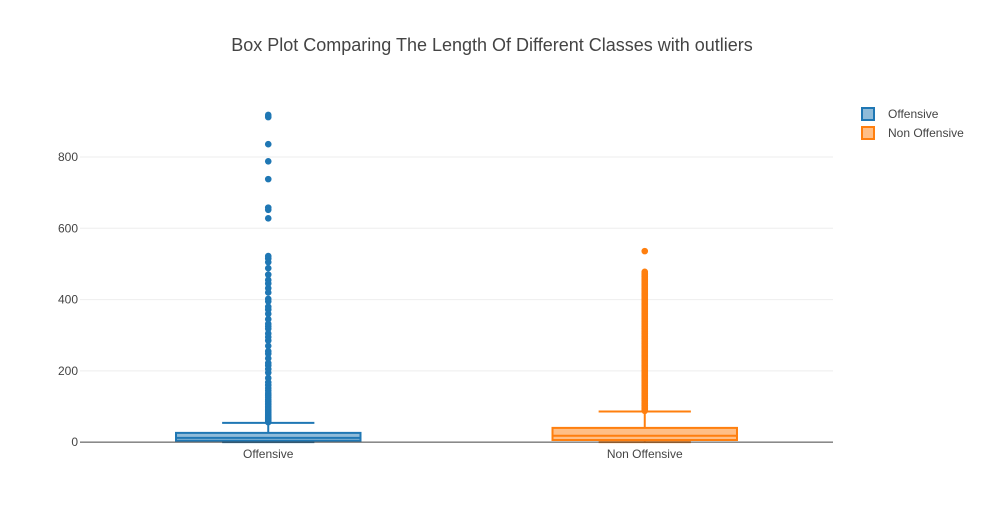 This screenshot has height=525, width=985. I want to click on legend-item-offensive: Offensive, so click(900, 114).